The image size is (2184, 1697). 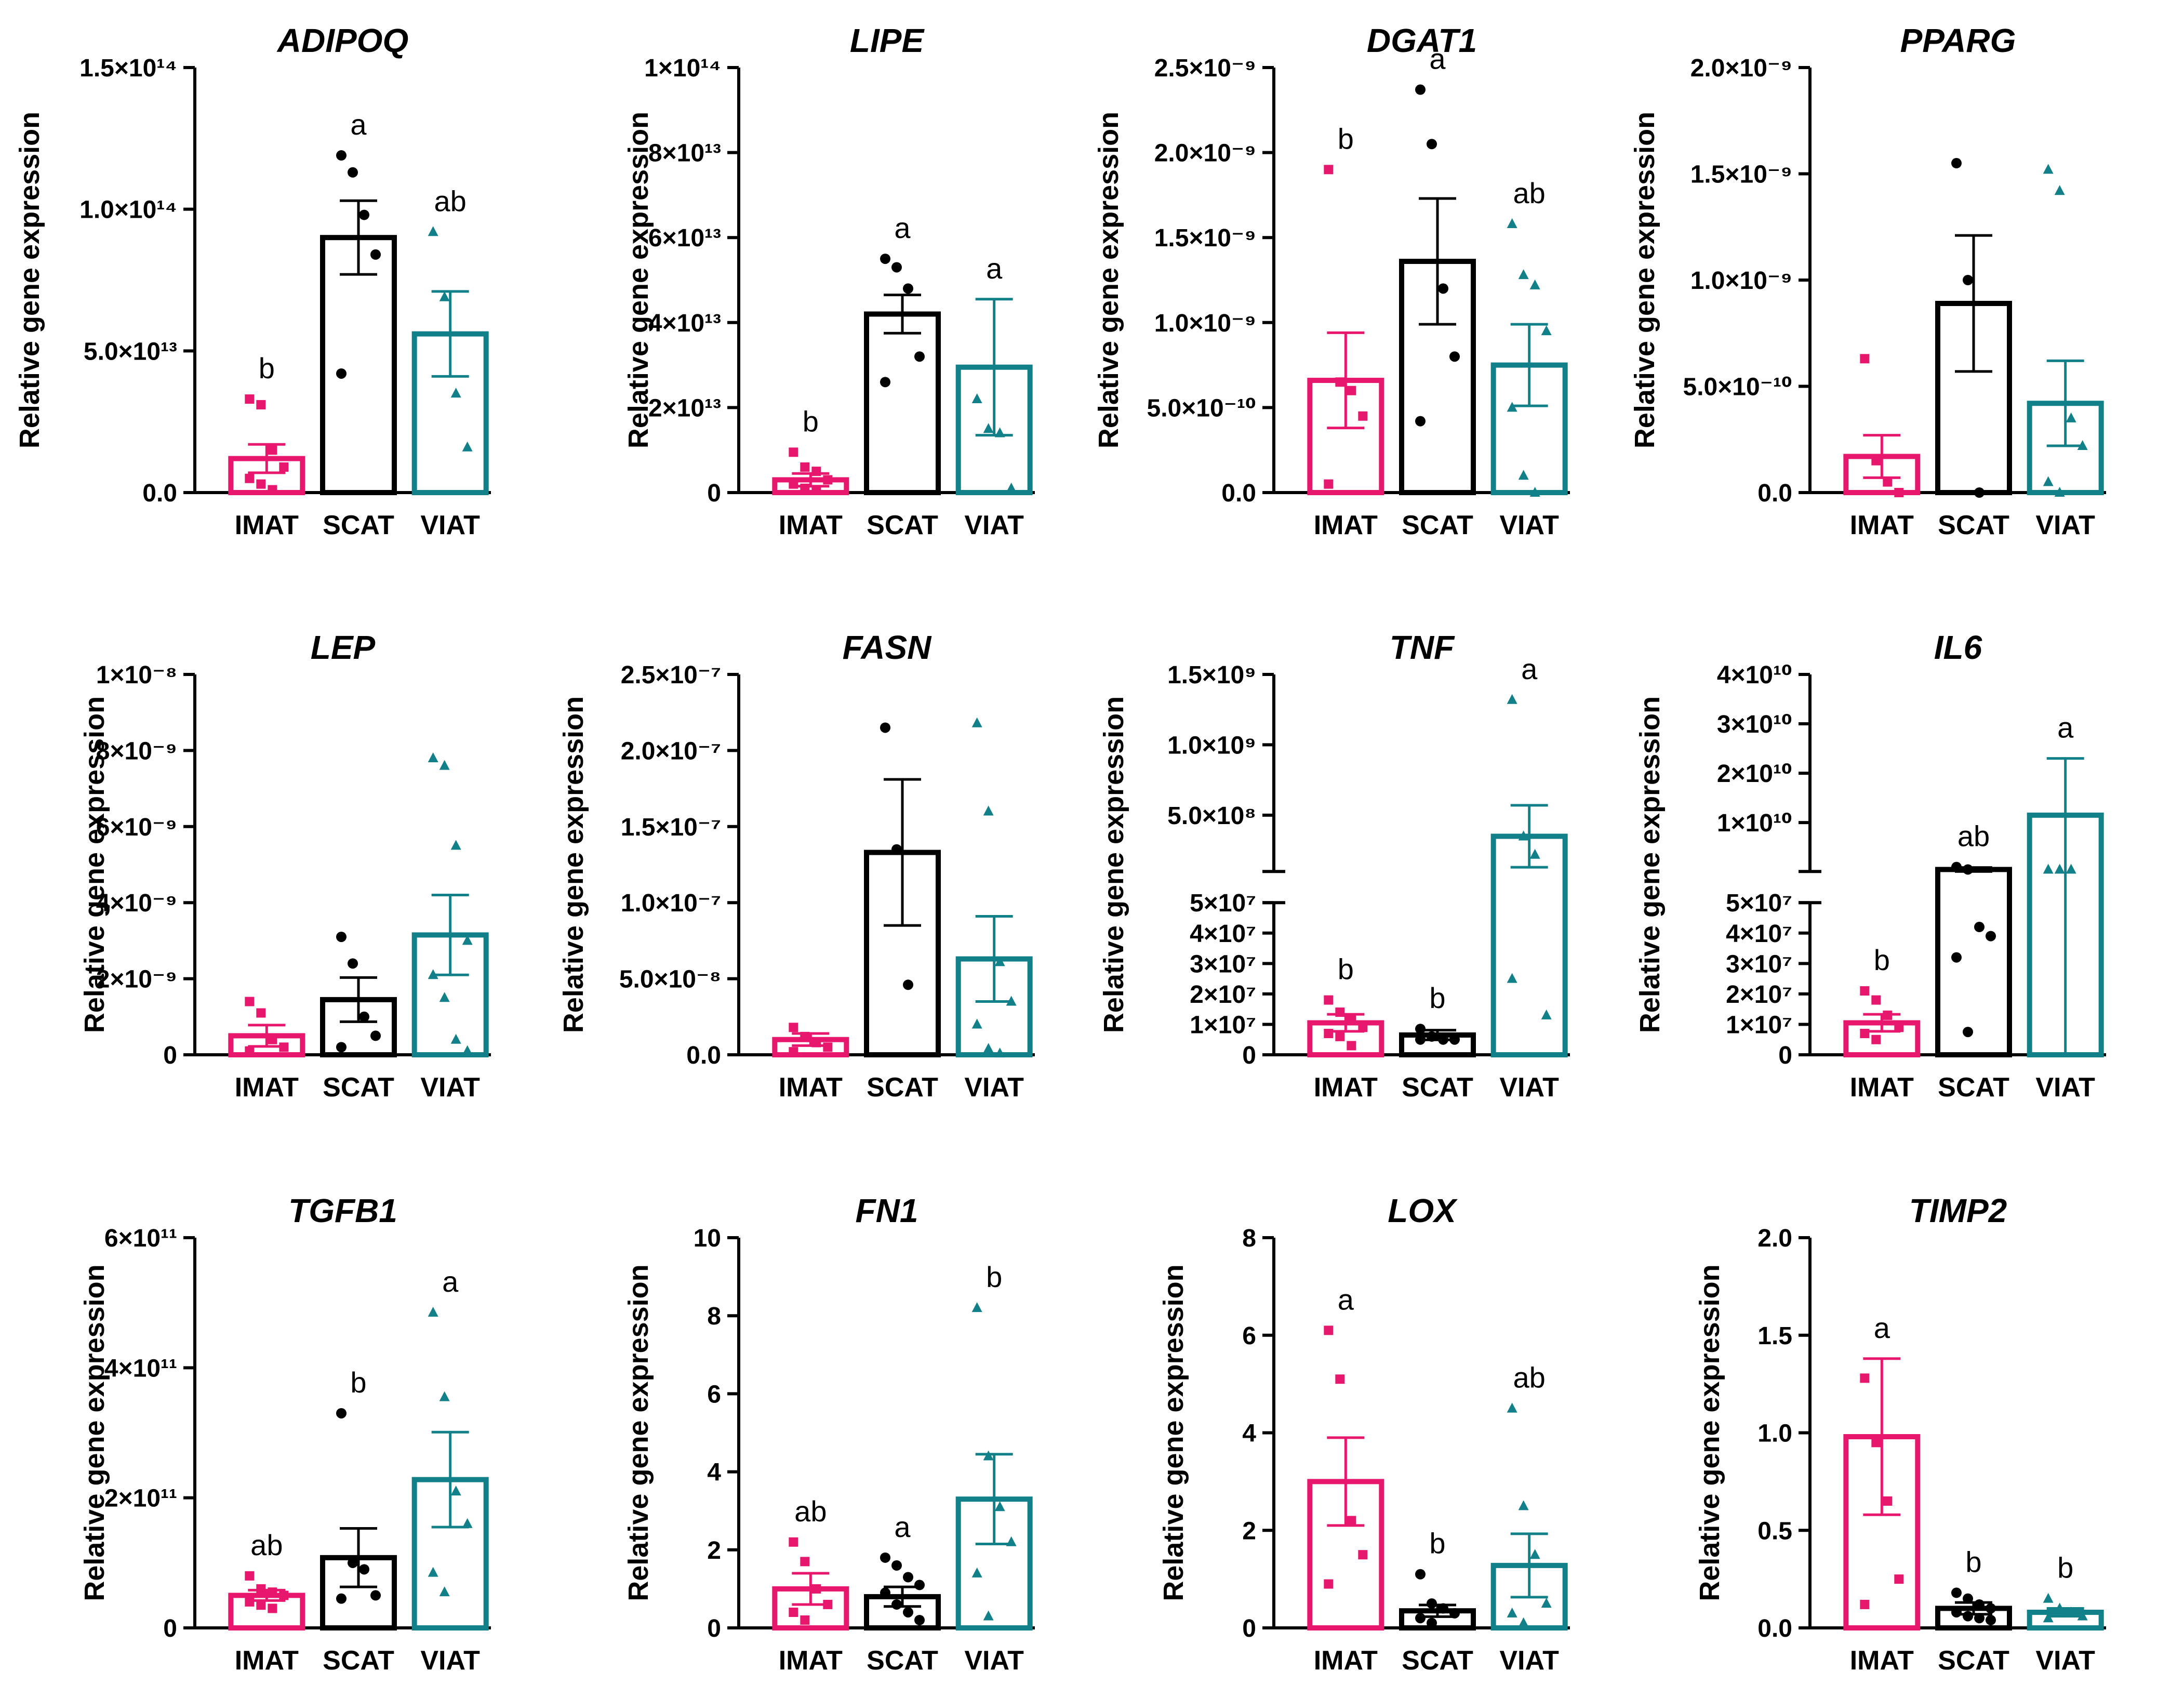 I want to click on y-tick-label: 1.5×10¹⁴, so click(x=128, y=68).